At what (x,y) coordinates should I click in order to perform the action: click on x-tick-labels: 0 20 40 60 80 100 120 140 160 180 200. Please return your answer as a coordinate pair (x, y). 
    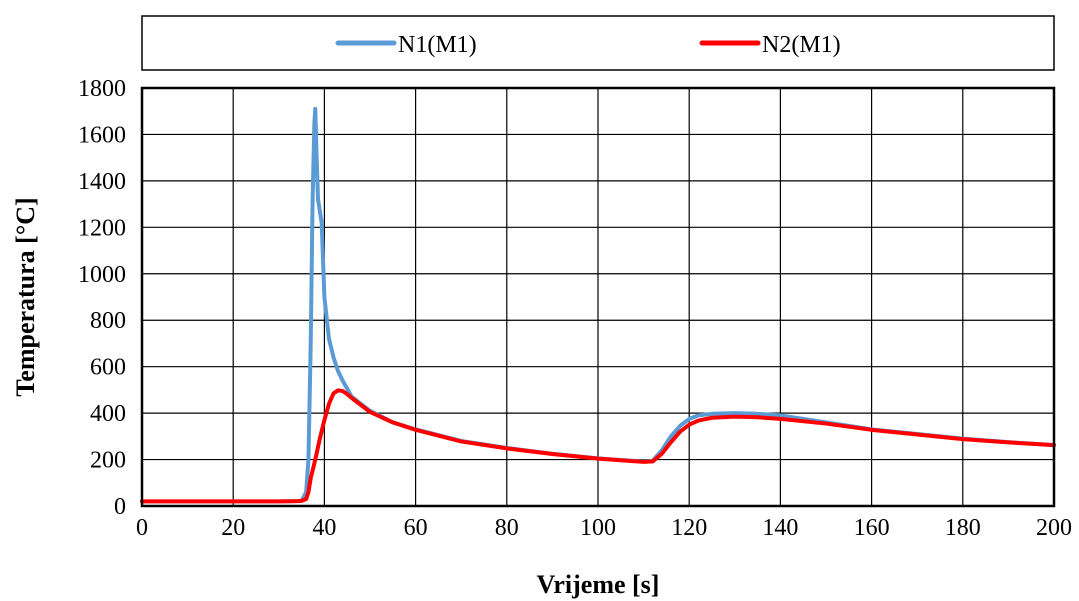
    Looking at the image, I should click on (604, 528).